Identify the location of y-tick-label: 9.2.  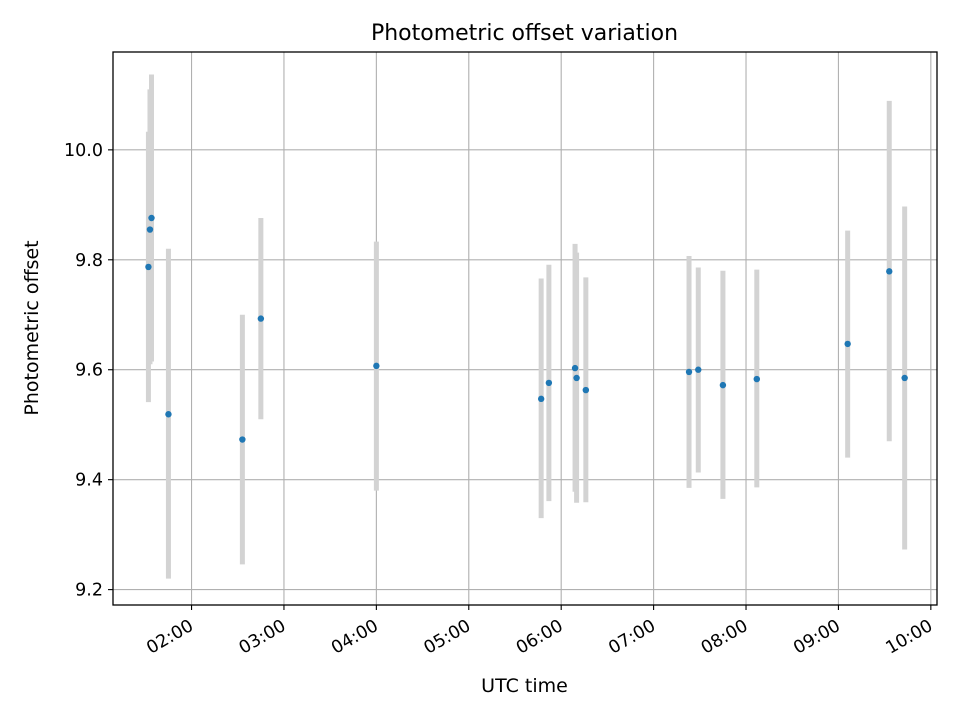
(89, 591).